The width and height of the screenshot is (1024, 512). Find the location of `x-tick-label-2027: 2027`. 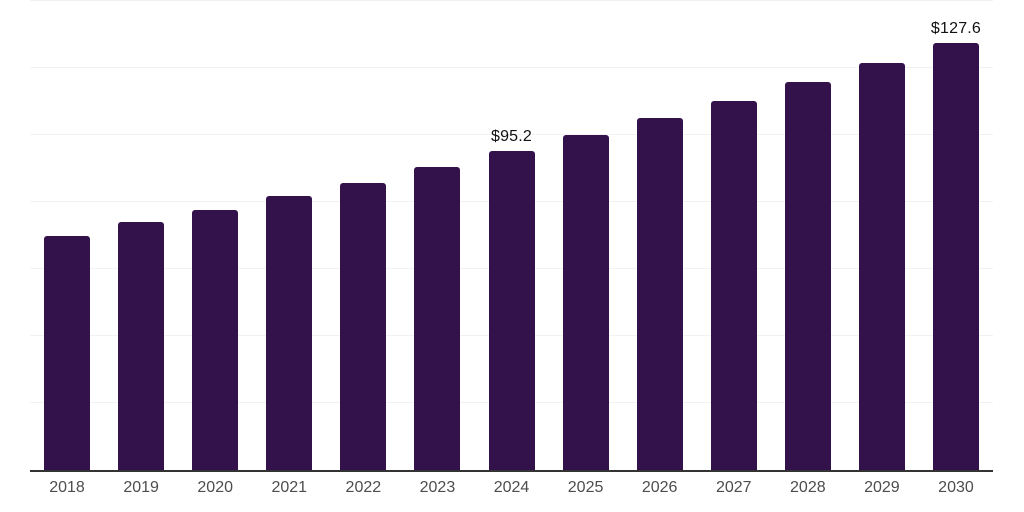

x-tick-label-2027: 2027 is located at coordinates (733, 487).